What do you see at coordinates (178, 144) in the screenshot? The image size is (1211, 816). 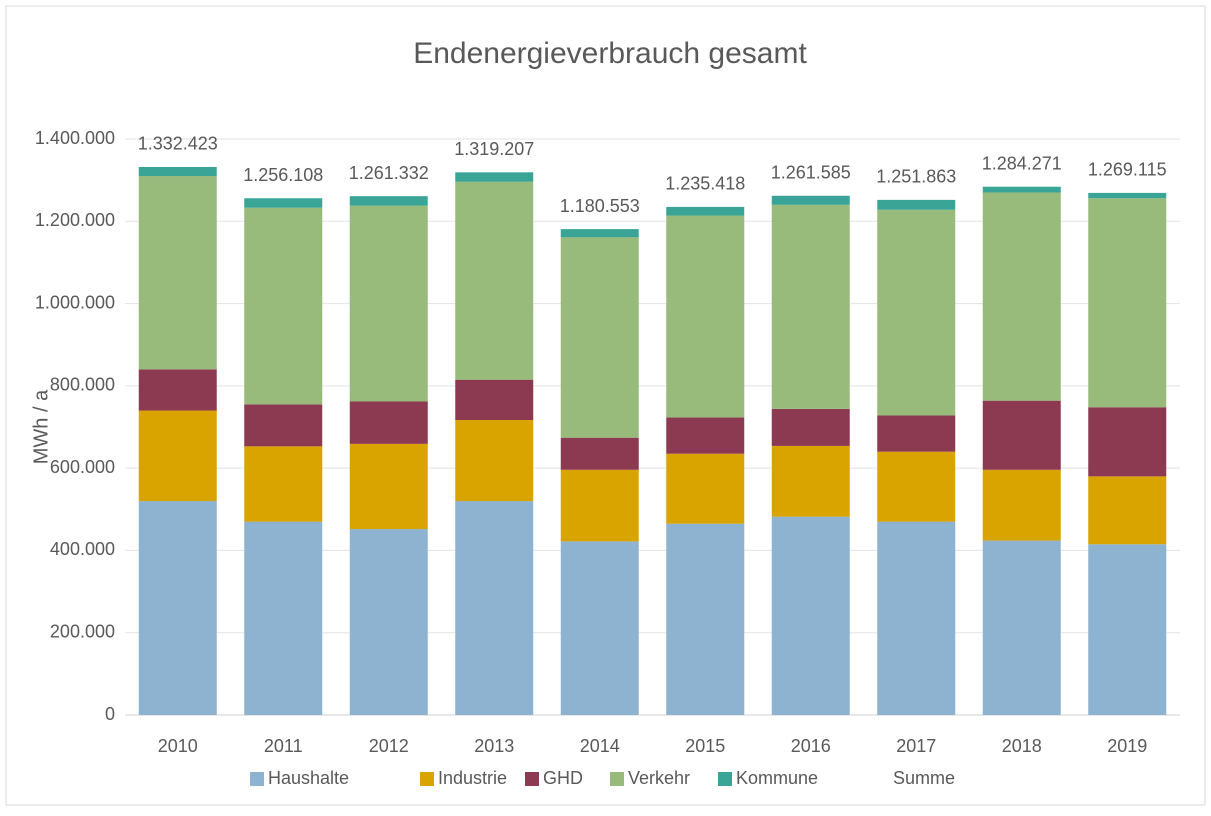 I see `total-label: 1.332.423` at bounding box center [178, 144].